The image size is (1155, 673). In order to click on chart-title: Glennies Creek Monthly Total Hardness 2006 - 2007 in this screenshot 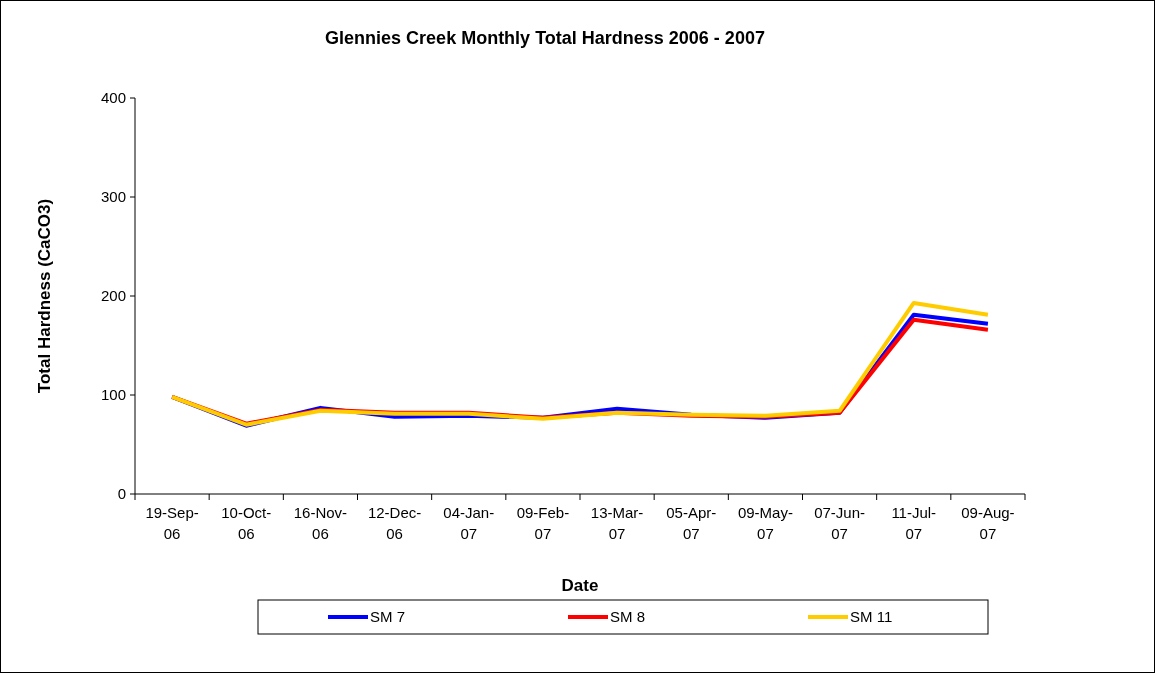, I will do `click(545, 38)`.